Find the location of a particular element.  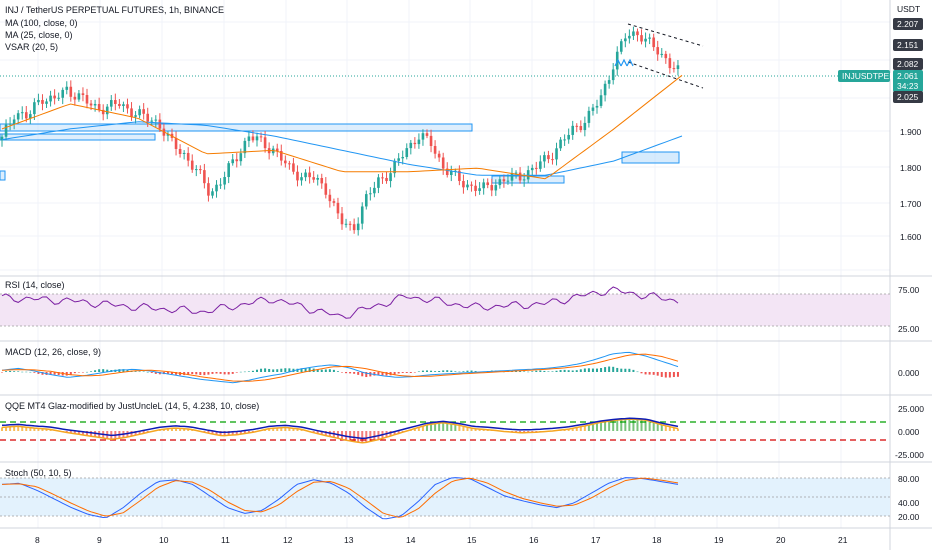

vsar-arrow is located at coordinates (618, 62).